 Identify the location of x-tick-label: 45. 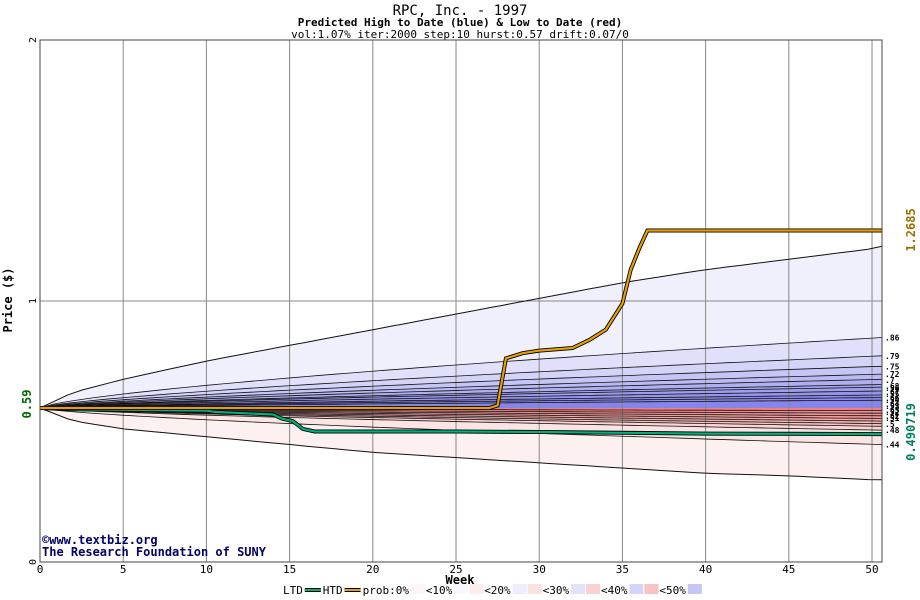
(788, 569).